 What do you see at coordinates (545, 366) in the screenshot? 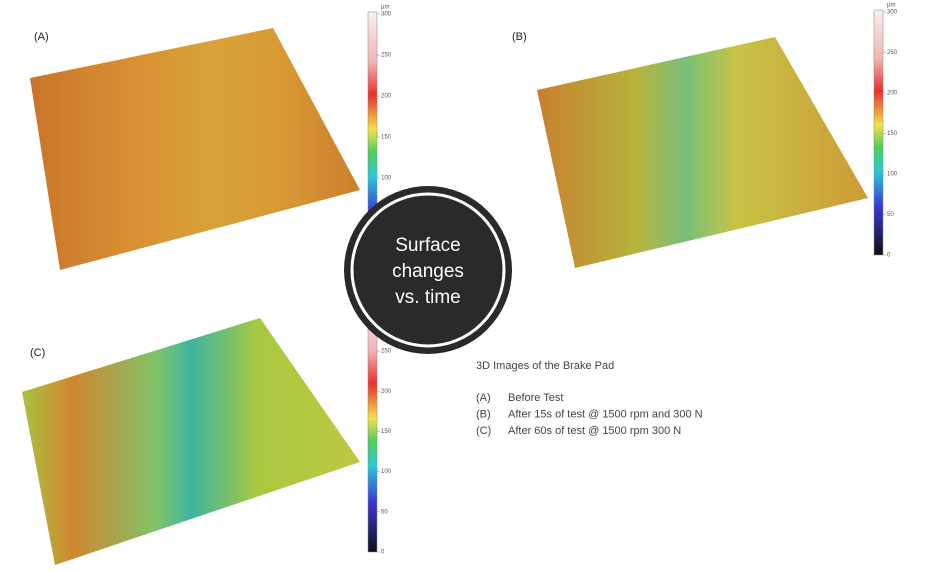
I see `caption-title: 3D Images of the Brake Pad` at bounding box center [545, 366].